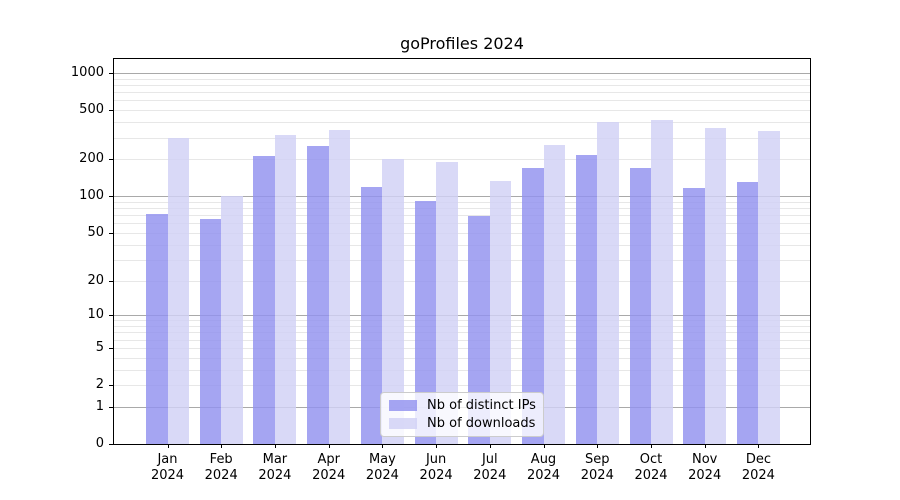 This screenshot has width=900, height=500. Describe the element at coordinates (91, 110) in the screenshot. I see `y-tick-label: 500` at that location.